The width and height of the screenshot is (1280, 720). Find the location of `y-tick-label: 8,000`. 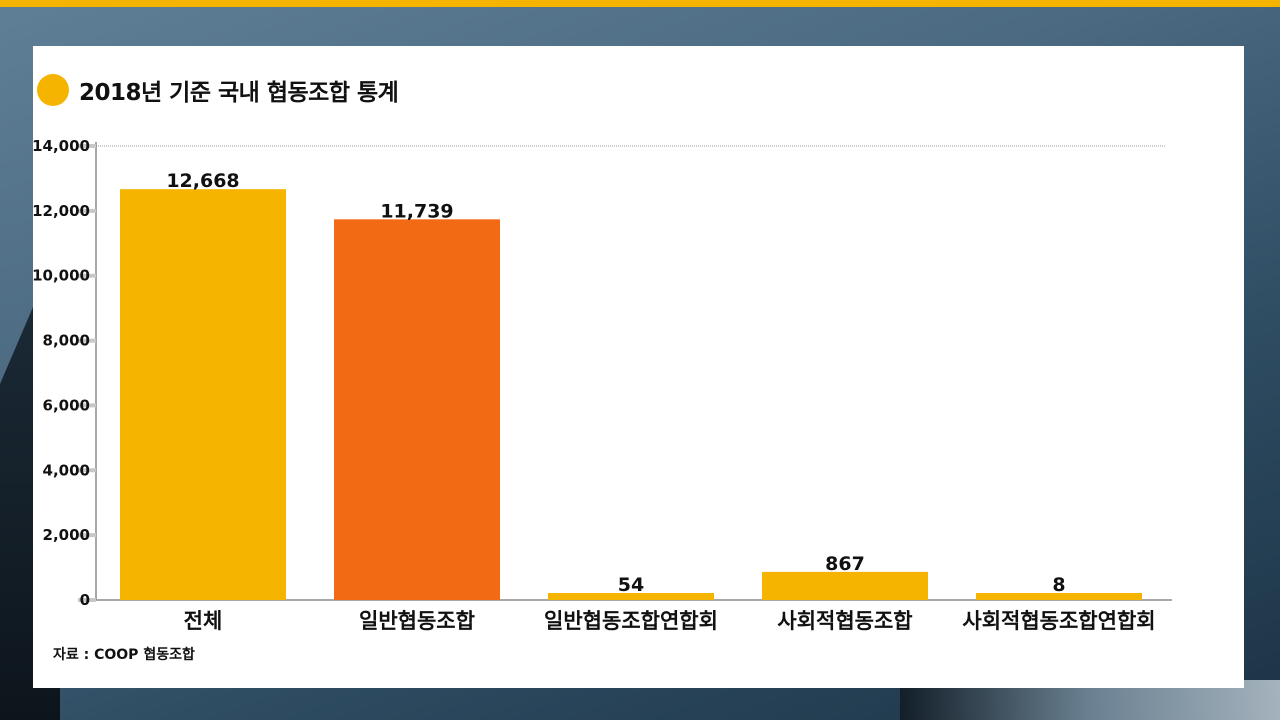

y-tick-label: 8,000 is located at coordinates (66, 341).